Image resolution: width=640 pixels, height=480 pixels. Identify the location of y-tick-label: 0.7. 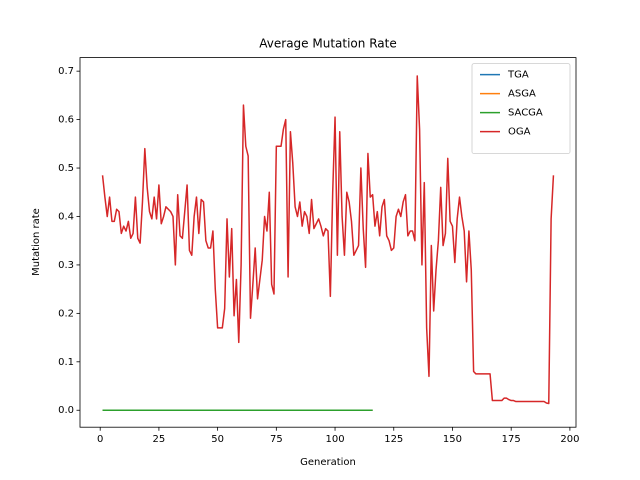
(66, 71).